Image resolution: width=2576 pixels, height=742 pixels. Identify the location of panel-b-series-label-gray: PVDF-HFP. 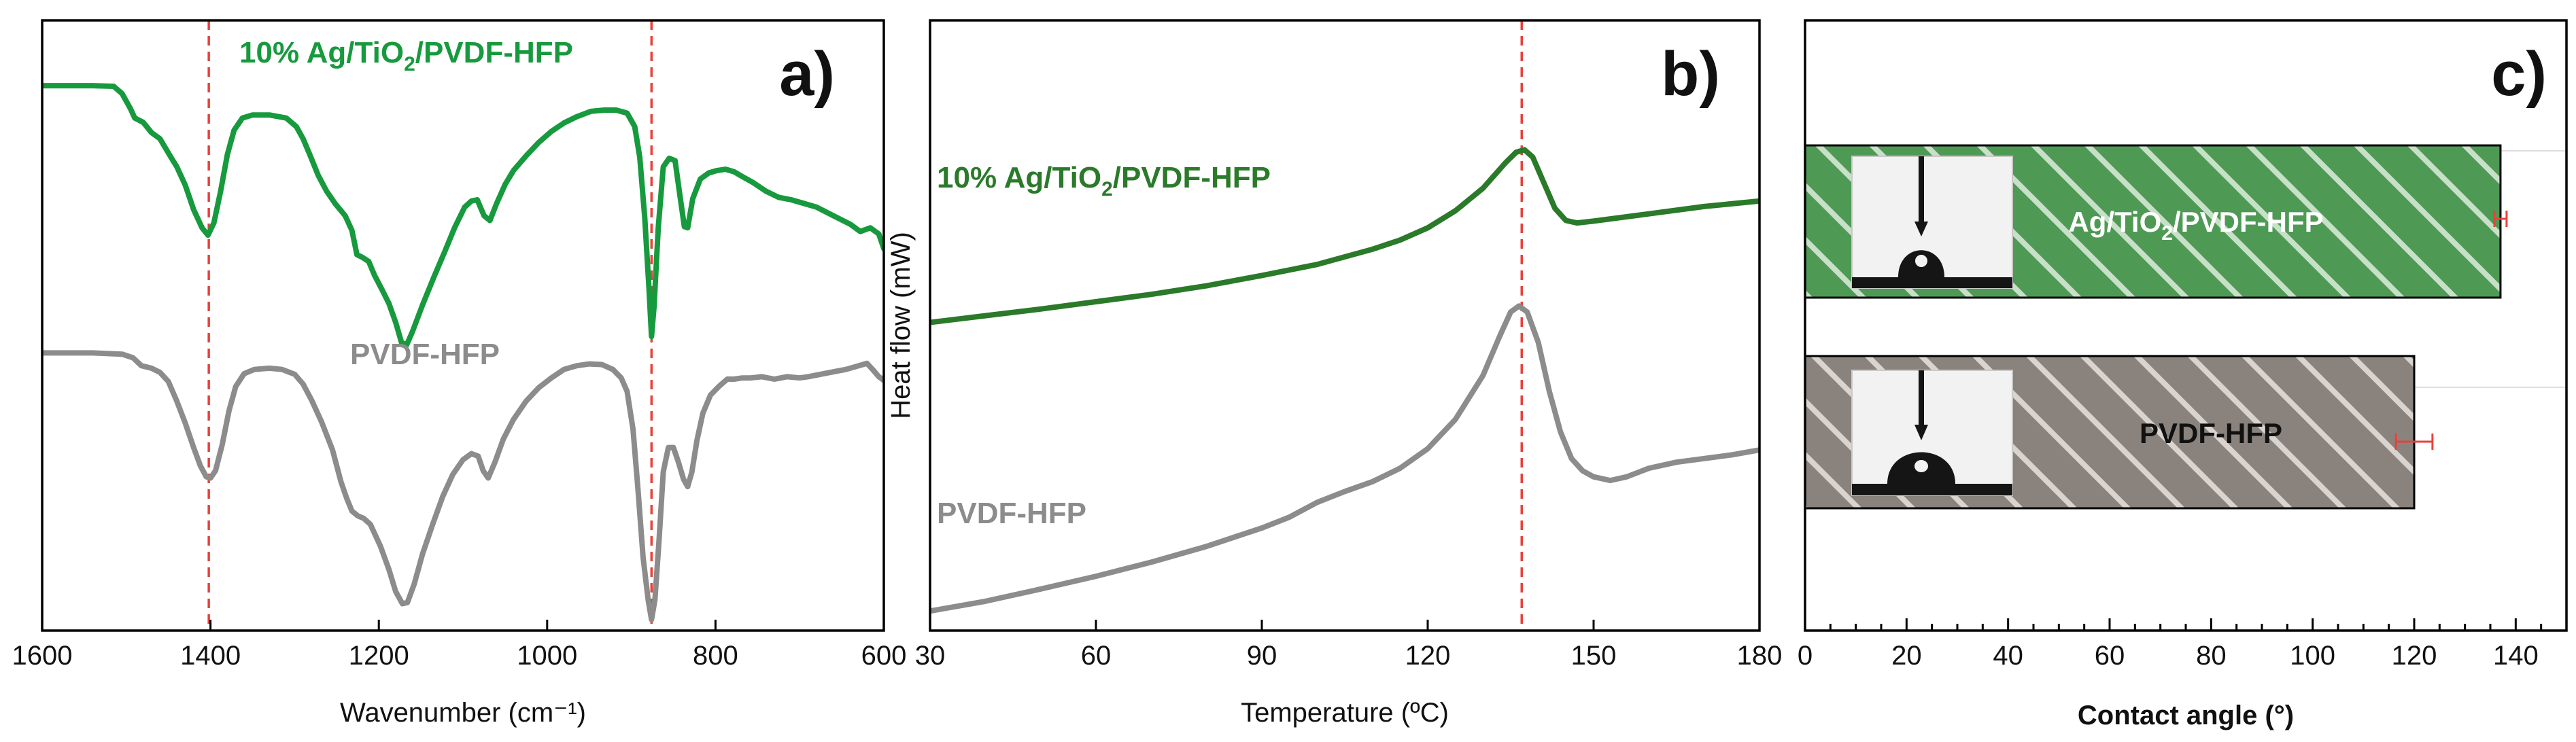
(1011, 513).